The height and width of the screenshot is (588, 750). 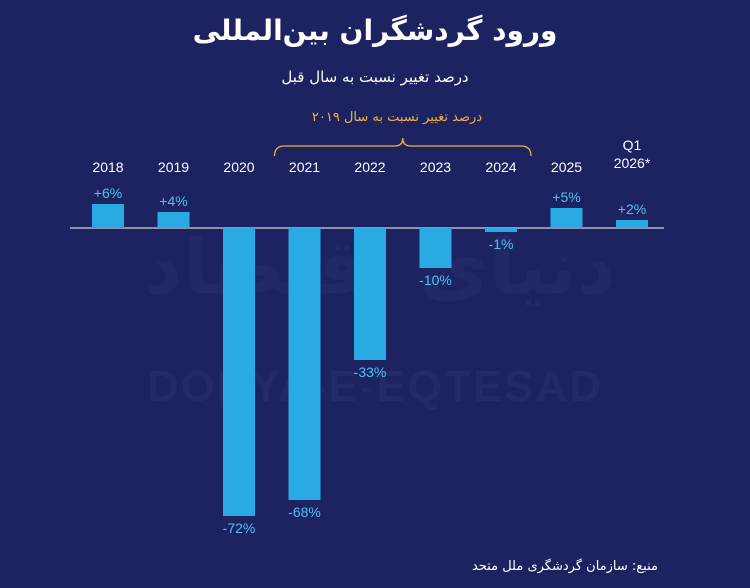 I want to click on value-label: -68%, so click(x=304, y=512).